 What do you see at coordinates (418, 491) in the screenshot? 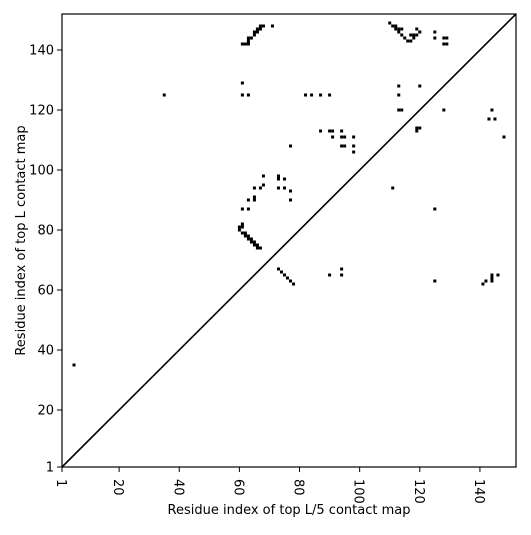
I see `x-tick-label: 120` at bounding box center [418, 491].